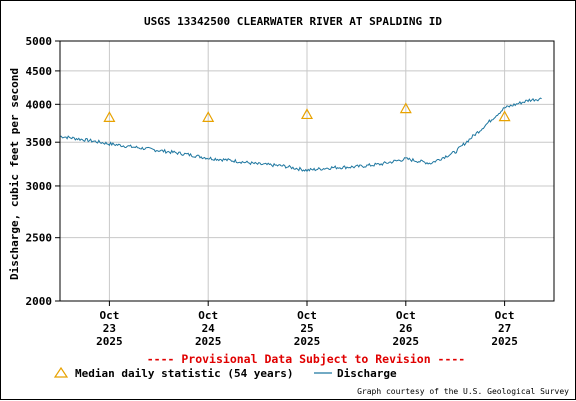 The width and height of the screenshot is (576, 401). What do you see at coordinates (43, 171) in the screenshot?
I see `y-axis-ticks: 5000 4500 4000 3500 3000 2500 2000` at bounding box center [43, 171].